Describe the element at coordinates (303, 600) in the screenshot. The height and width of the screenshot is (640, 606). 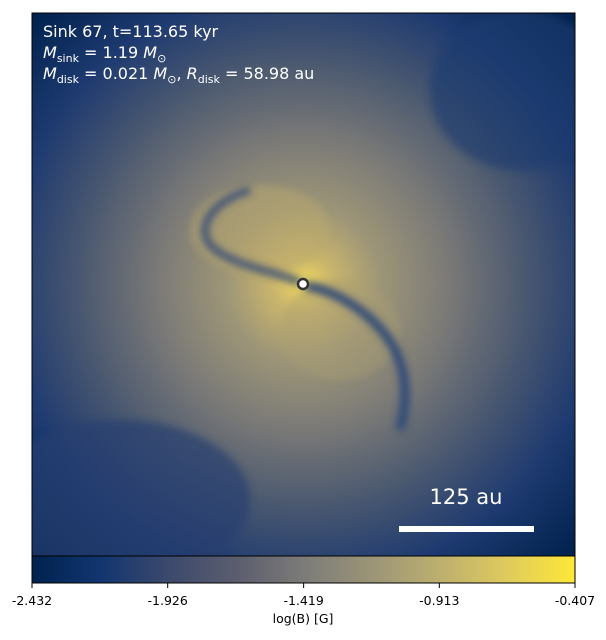
I see `tick-label: -1.419` at that location.